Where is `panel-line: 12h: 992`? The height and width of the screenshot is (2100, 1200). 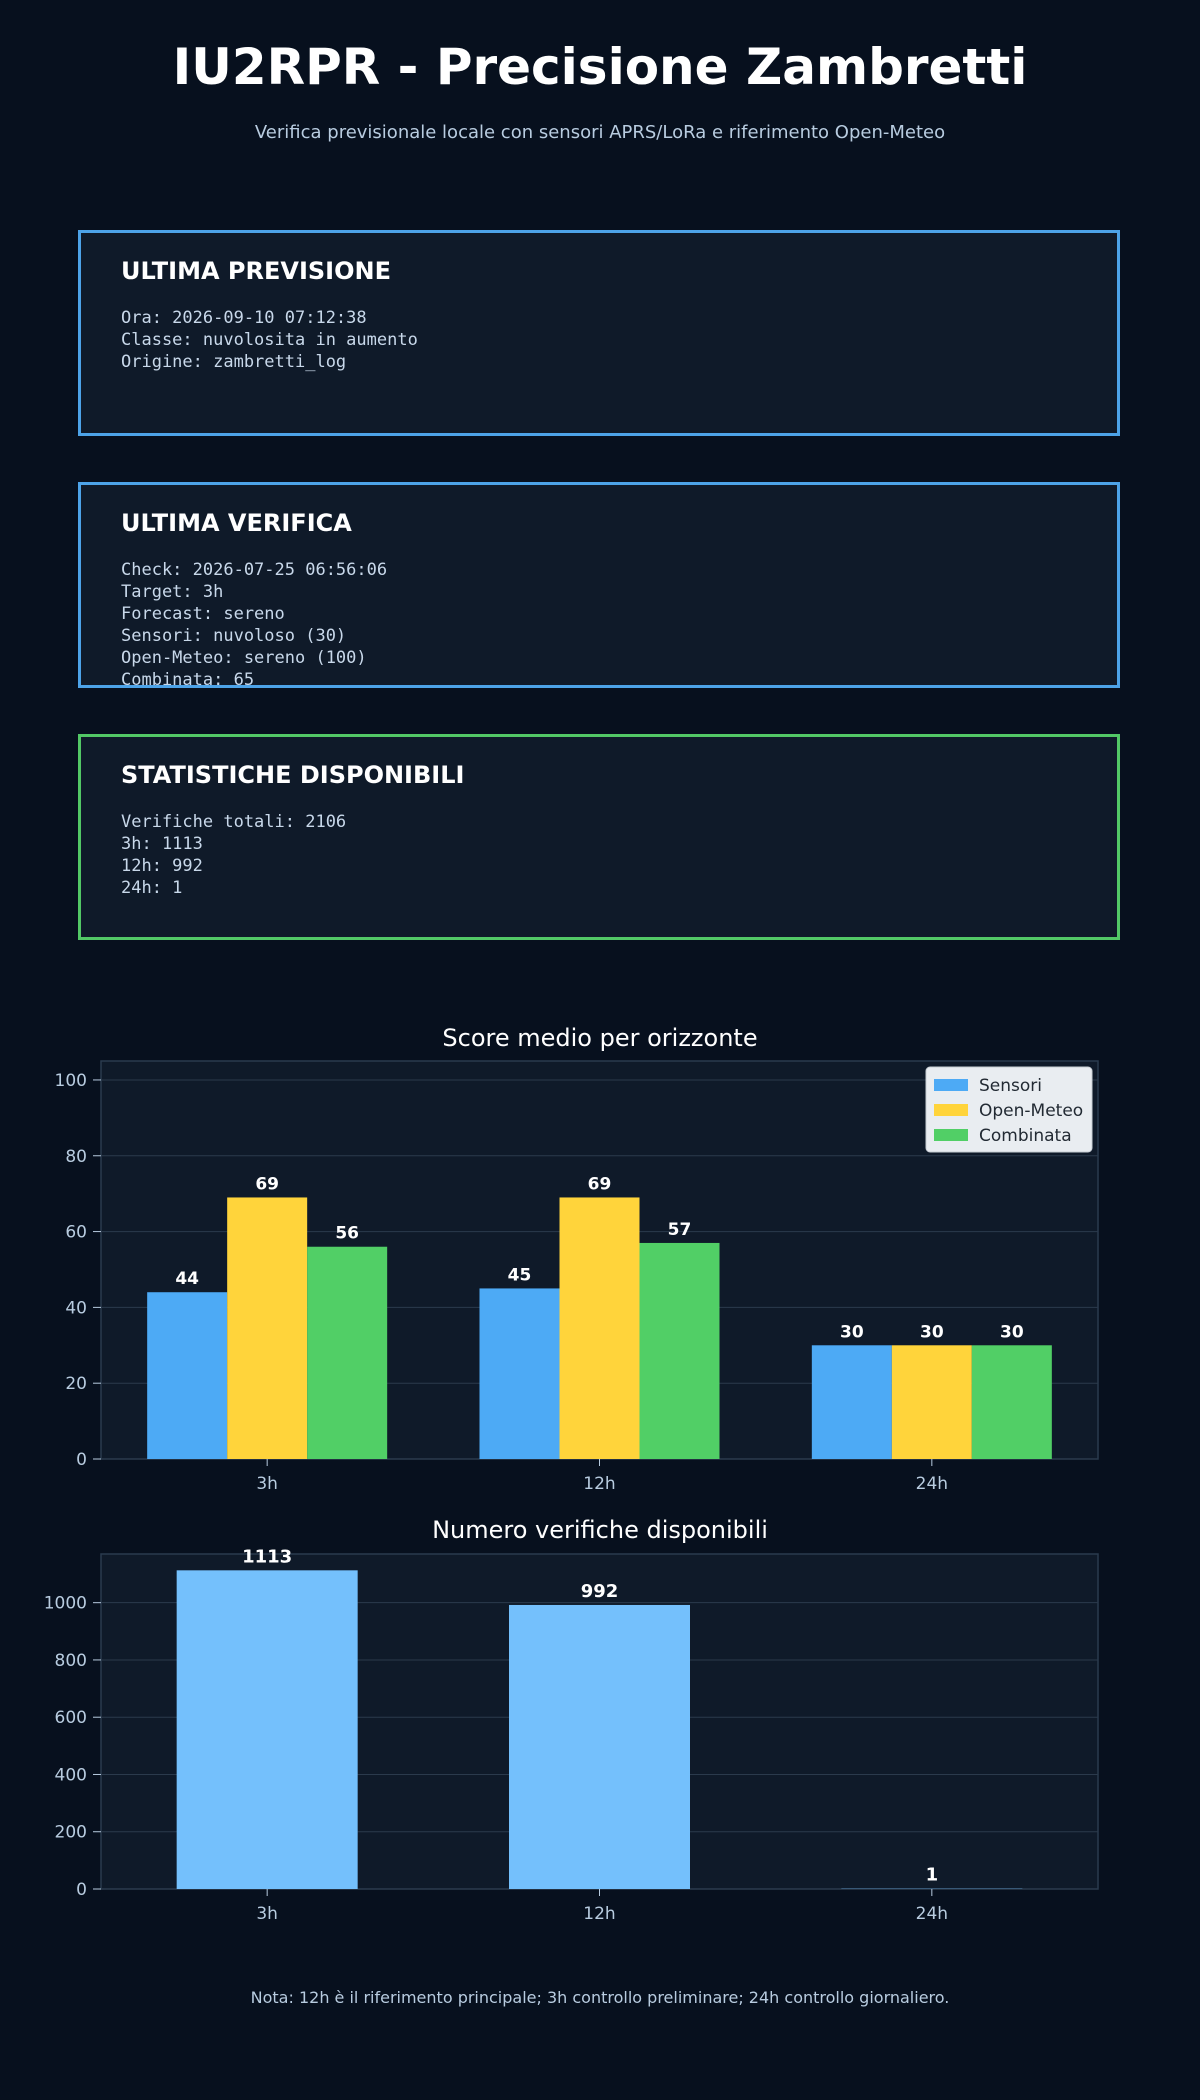 panel-line: 12h: 992 is located at coordinates (162, 866).